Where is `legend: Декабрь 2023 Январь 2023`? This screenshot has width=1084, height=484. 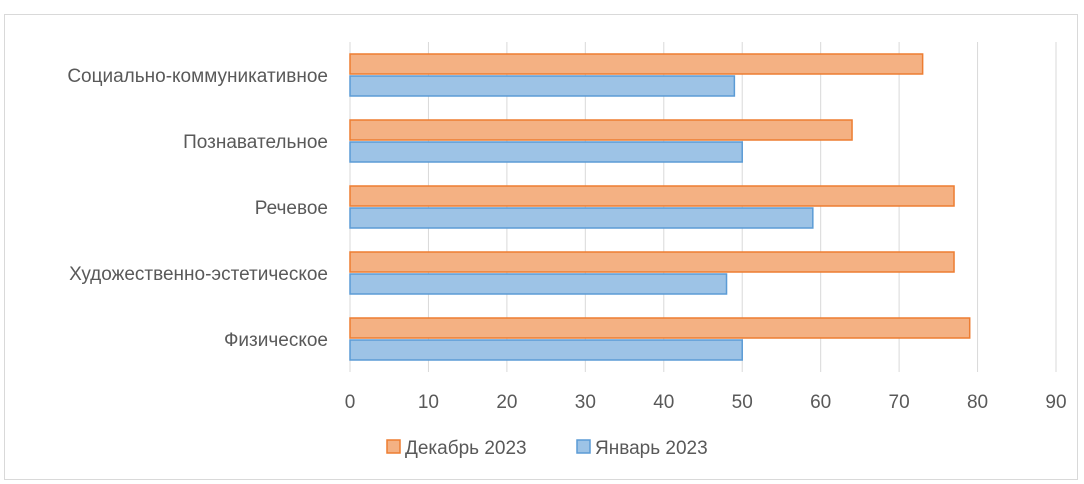
legend: Декабрь 2023 Январь 2023 is located at coordinates (547, 448).